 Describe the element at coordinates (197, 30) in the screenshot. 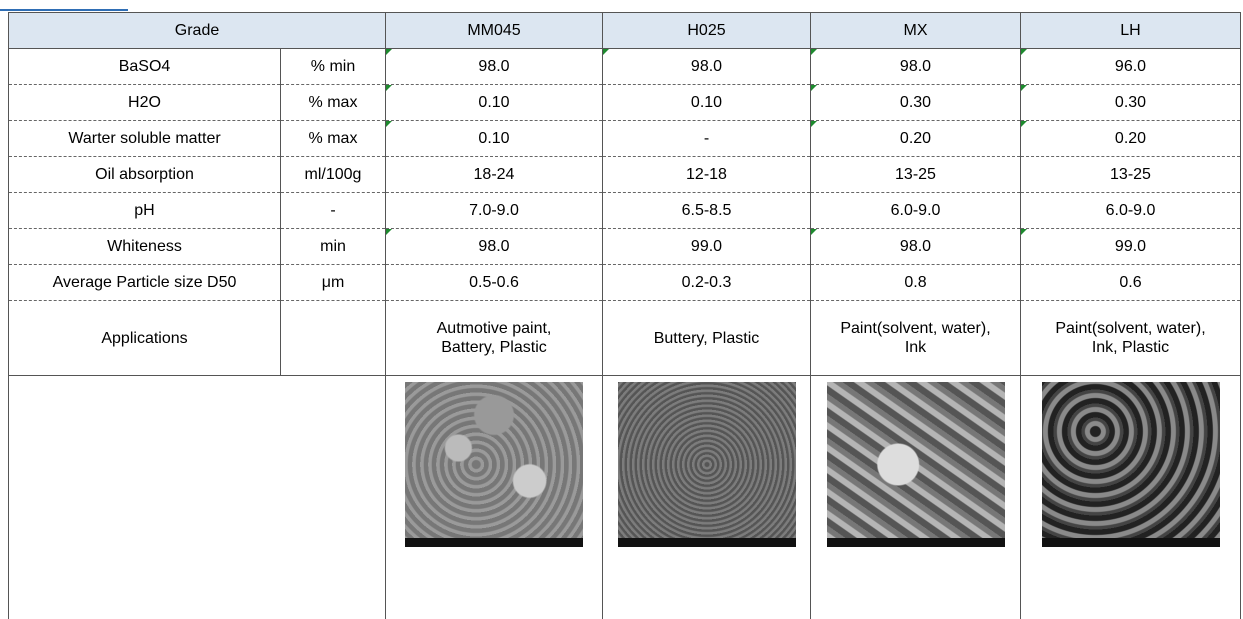

I see `header-cell: Grade` at that location.